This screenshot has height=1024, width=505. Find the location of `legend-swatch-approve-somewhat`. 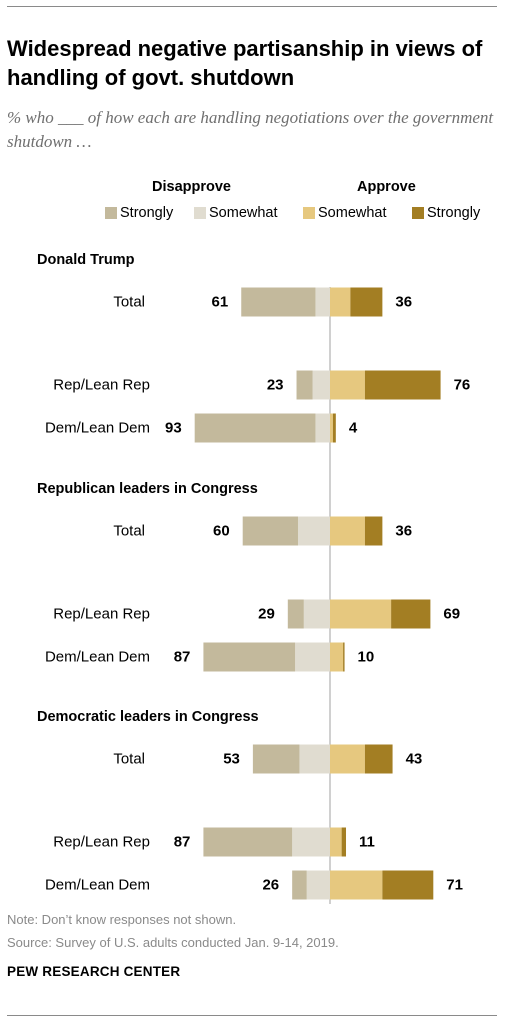

legend-swatch-approve-somewhat is located at coordinates (309, 213).